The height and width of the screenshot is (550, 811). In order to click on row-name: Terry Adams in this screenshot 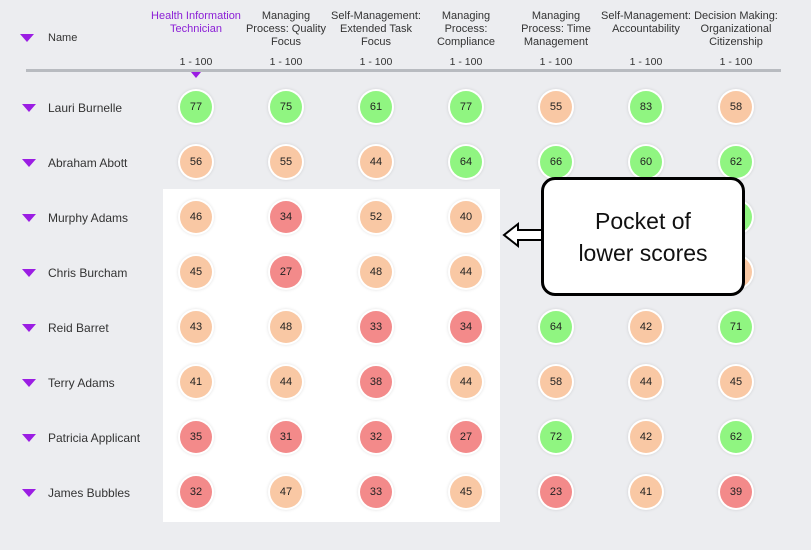, I will do `click(68, 382)`.